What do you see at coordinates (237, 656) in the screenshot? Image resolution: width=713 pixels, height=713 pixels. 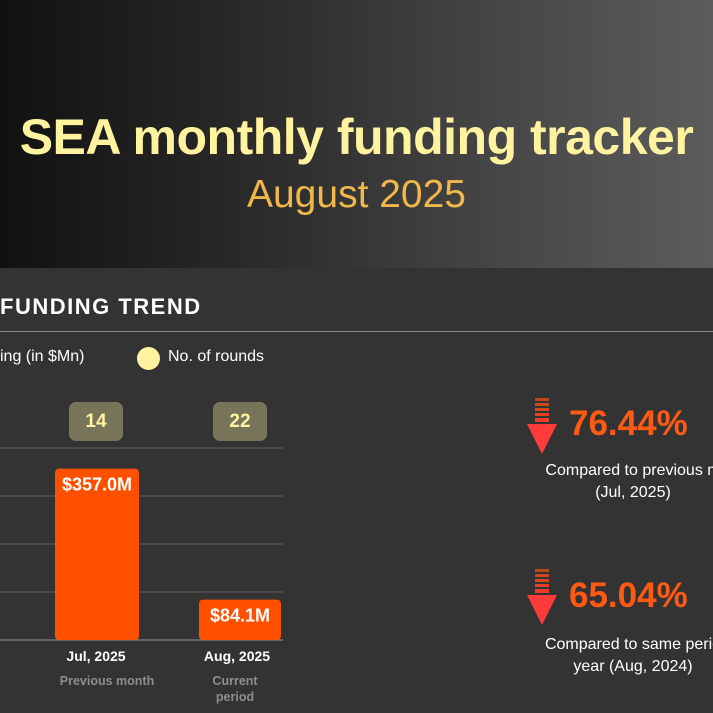 I see `category-label-aug: Aug, 2025` at bounding box center [237, 656].